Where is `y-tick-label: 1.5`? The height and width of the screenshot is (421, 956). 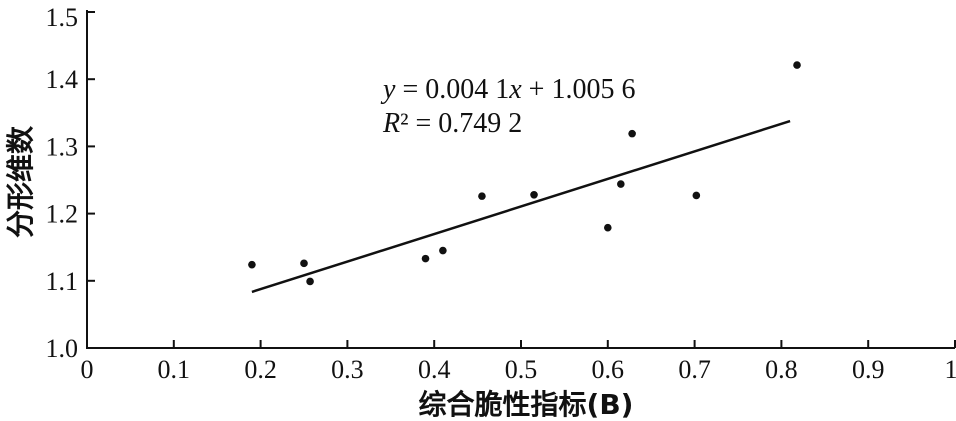
y-tick-label: 1.5 is located at coordinates (62, 17).